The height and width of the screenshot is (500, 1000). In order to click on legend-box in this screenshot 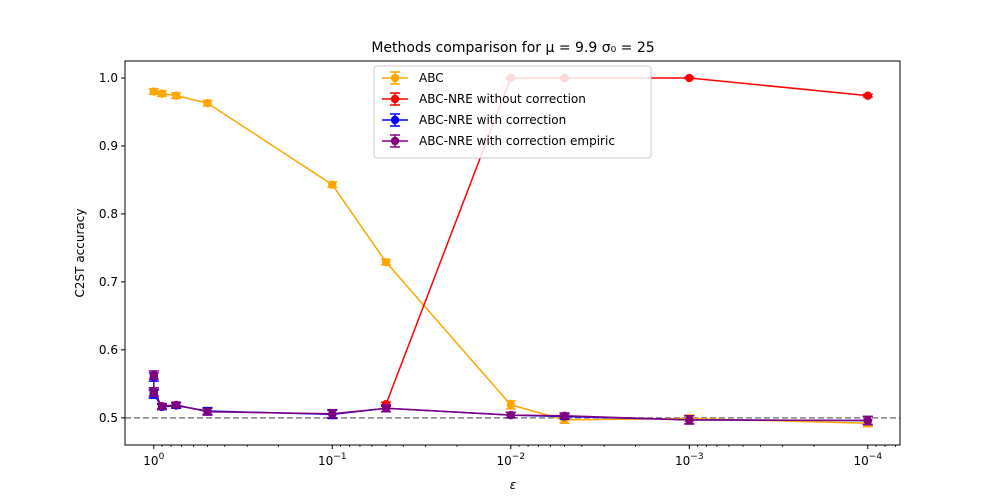, I will do `click(512, 112)`.